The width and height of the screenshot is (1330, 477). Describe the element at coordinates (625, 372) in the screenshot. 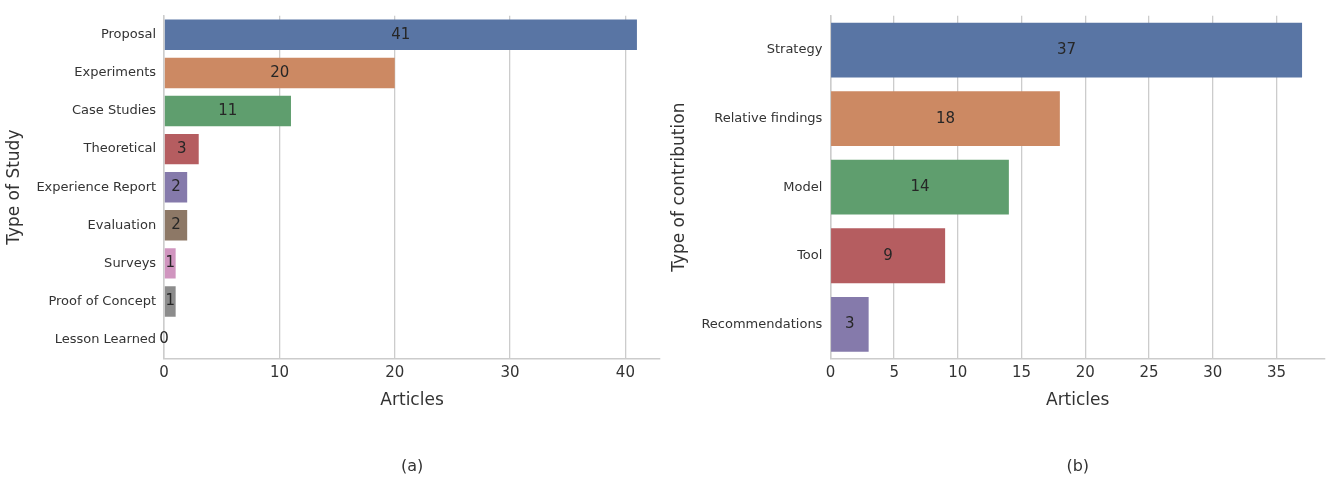

I see `x-tick-label: 40` at that location.